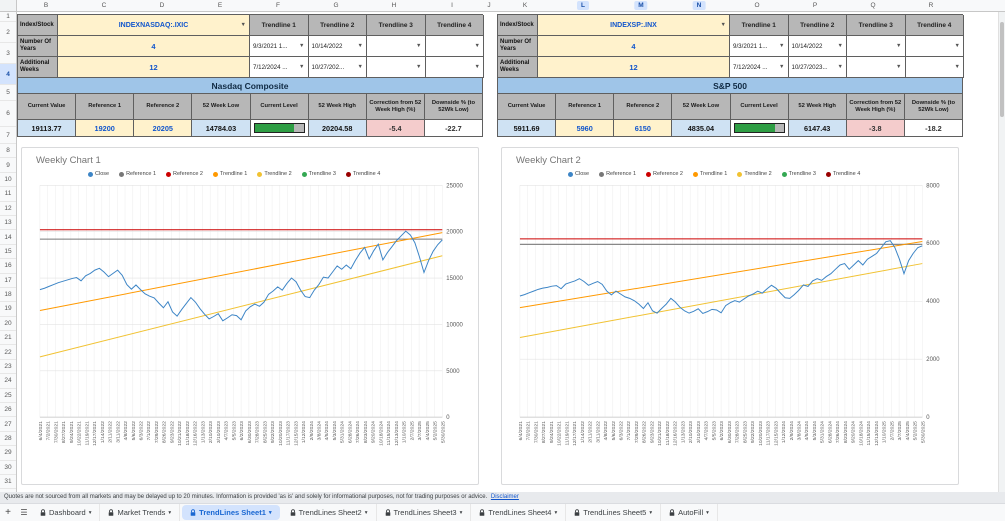  I want to click on column-header-L: L, so click(583, 5).